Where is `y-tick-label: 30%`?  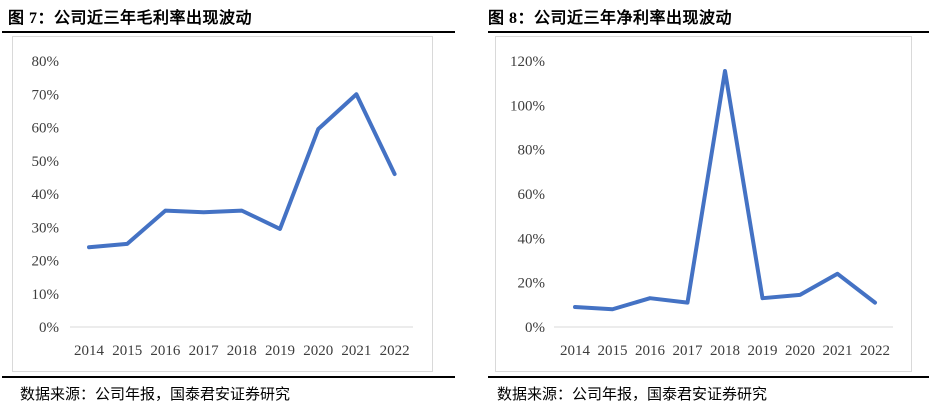 y-tick-label: 30% is located at coordinates (46, 228).